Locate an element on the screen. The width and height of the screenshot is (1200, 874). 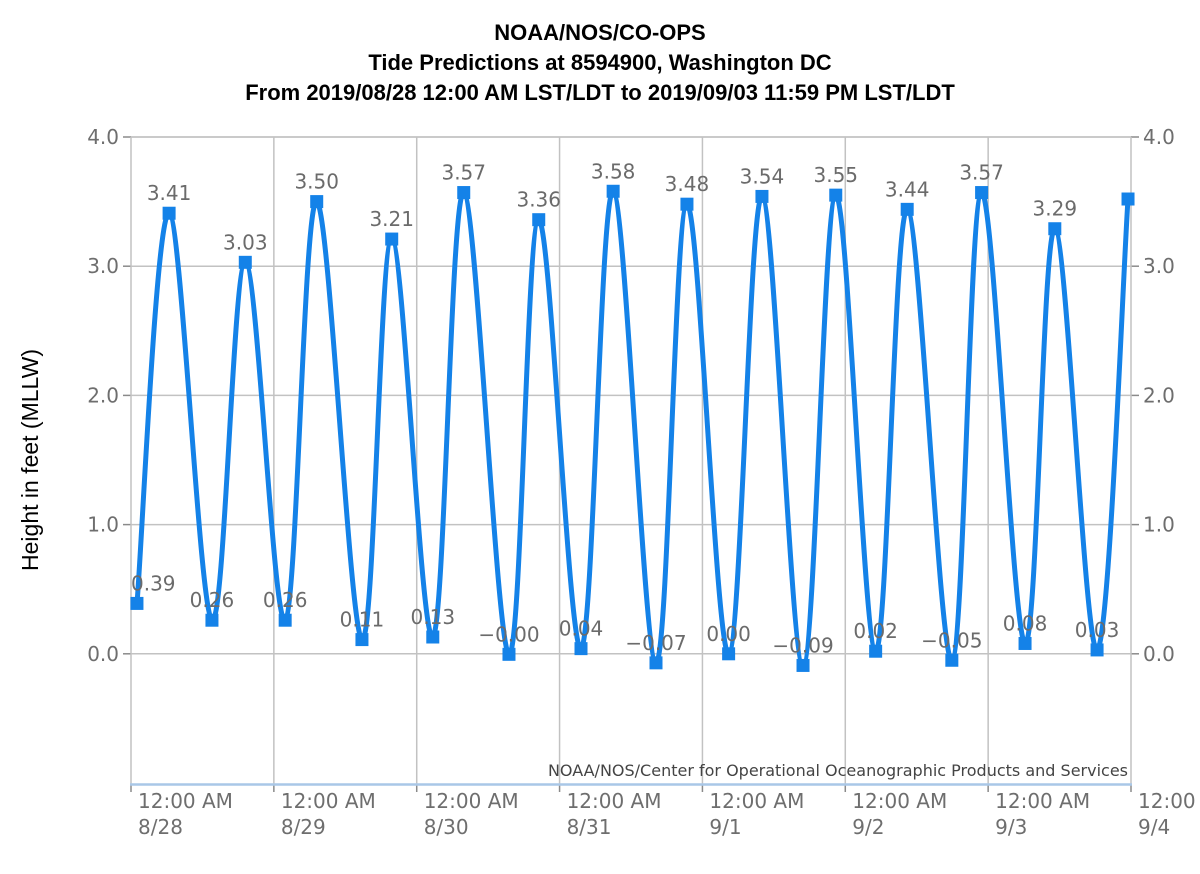
data-point-label: 3.48 is located at coordinates (687, 184).